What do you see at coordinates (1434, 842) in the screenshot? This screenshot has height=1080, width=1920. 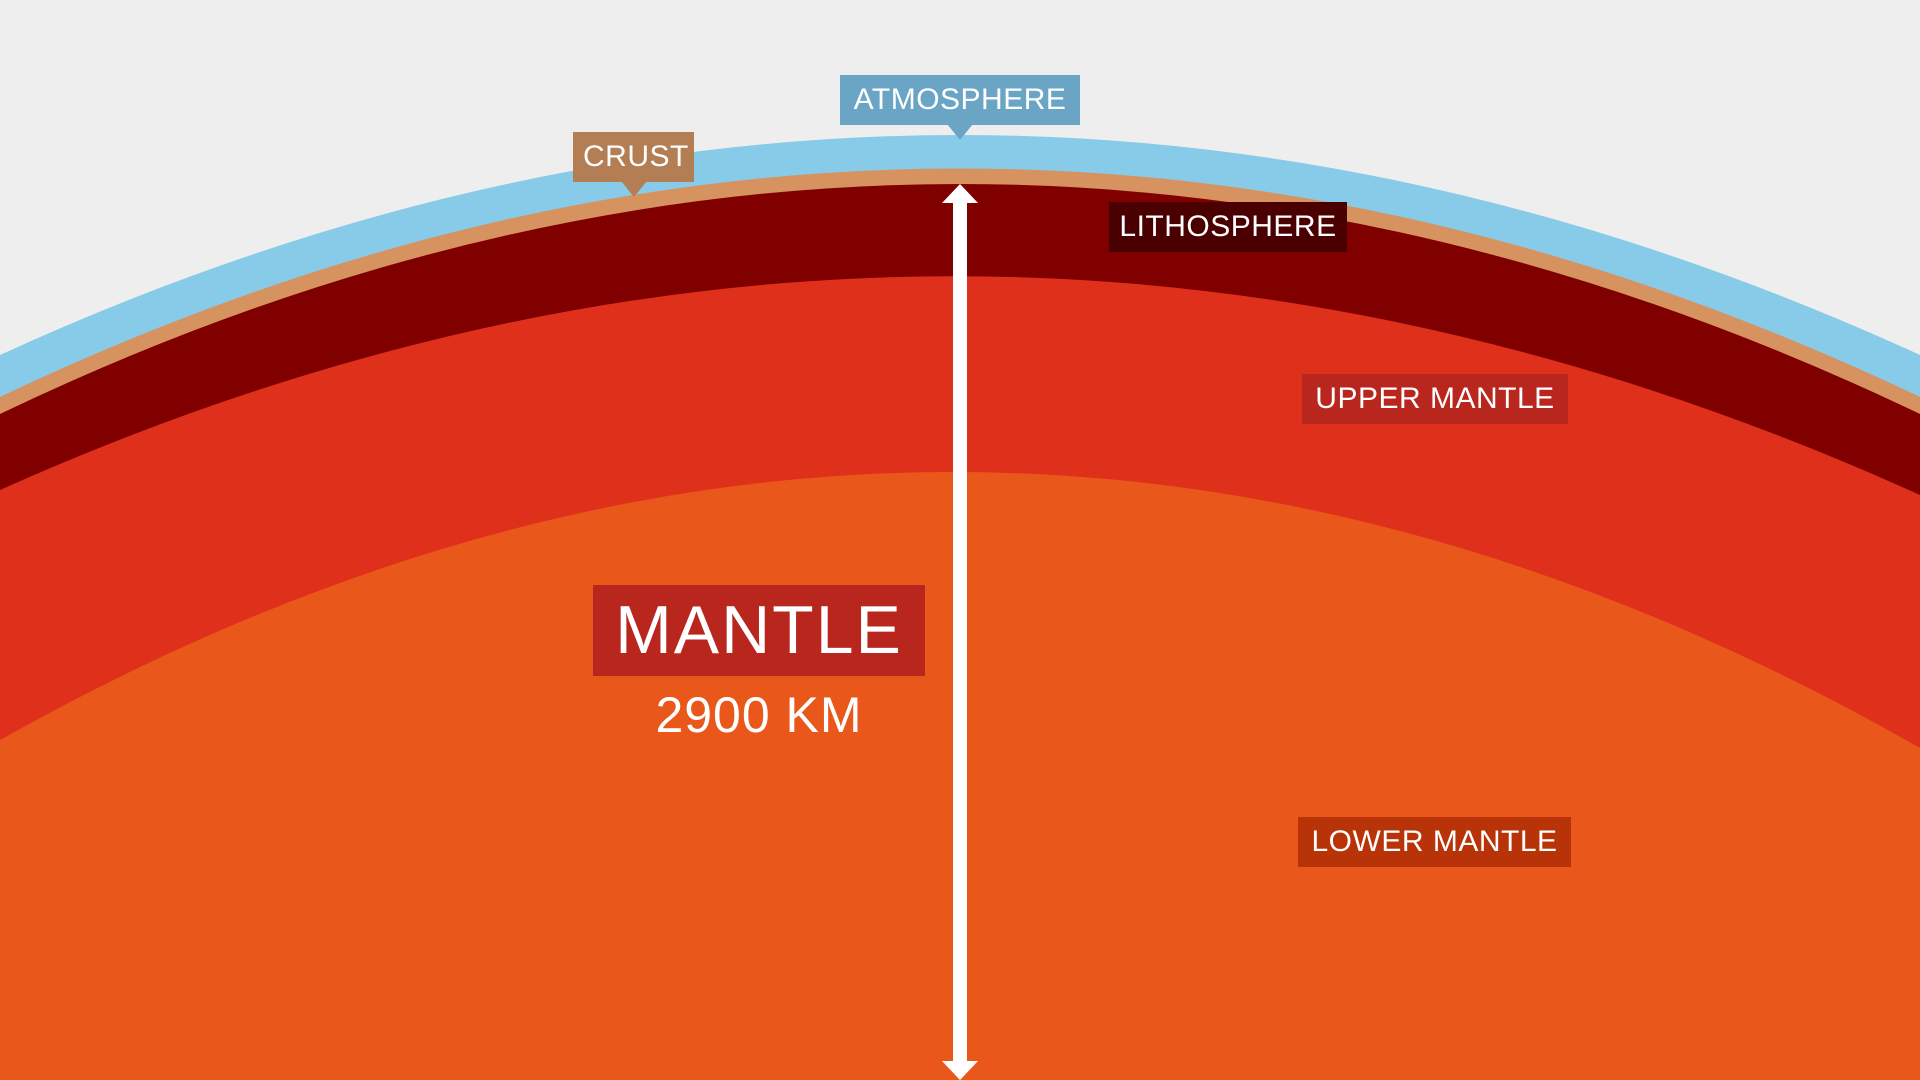 I see `lower-mantle-label: LOWER MANTLE` at bounding box center [1434, 842].